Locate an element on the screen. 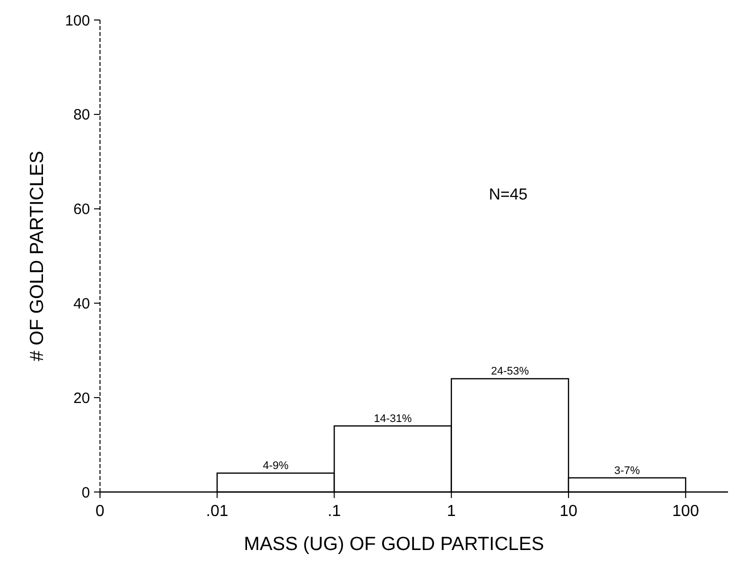 The image size is (732, 567). annotation: N=45 is located at coordinates (508, 195).